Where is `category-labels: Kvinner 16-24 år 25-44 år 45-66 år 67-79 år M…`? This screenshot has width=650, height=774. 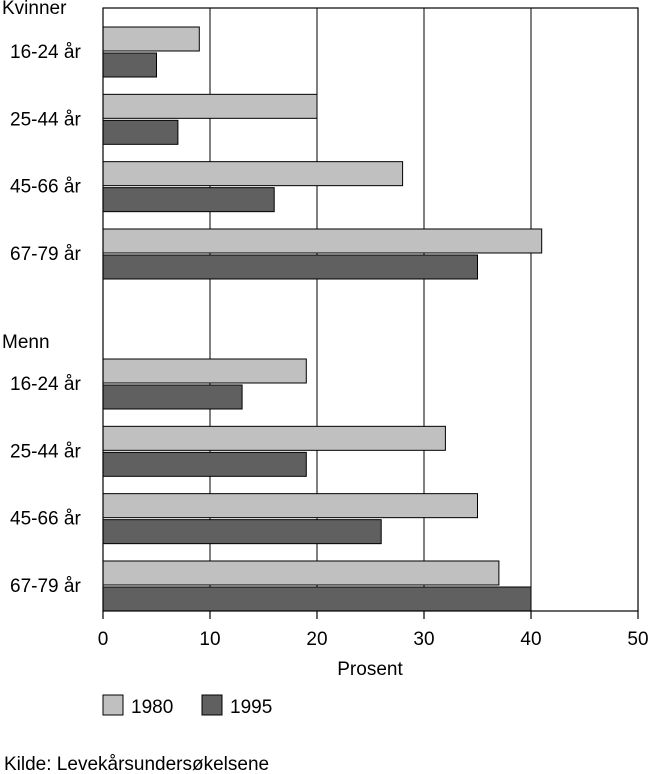 category-labels: Kvinner 16-24 år 25-44 år 45-66 år 67-79 år M… is located at coordinates (41, 298).